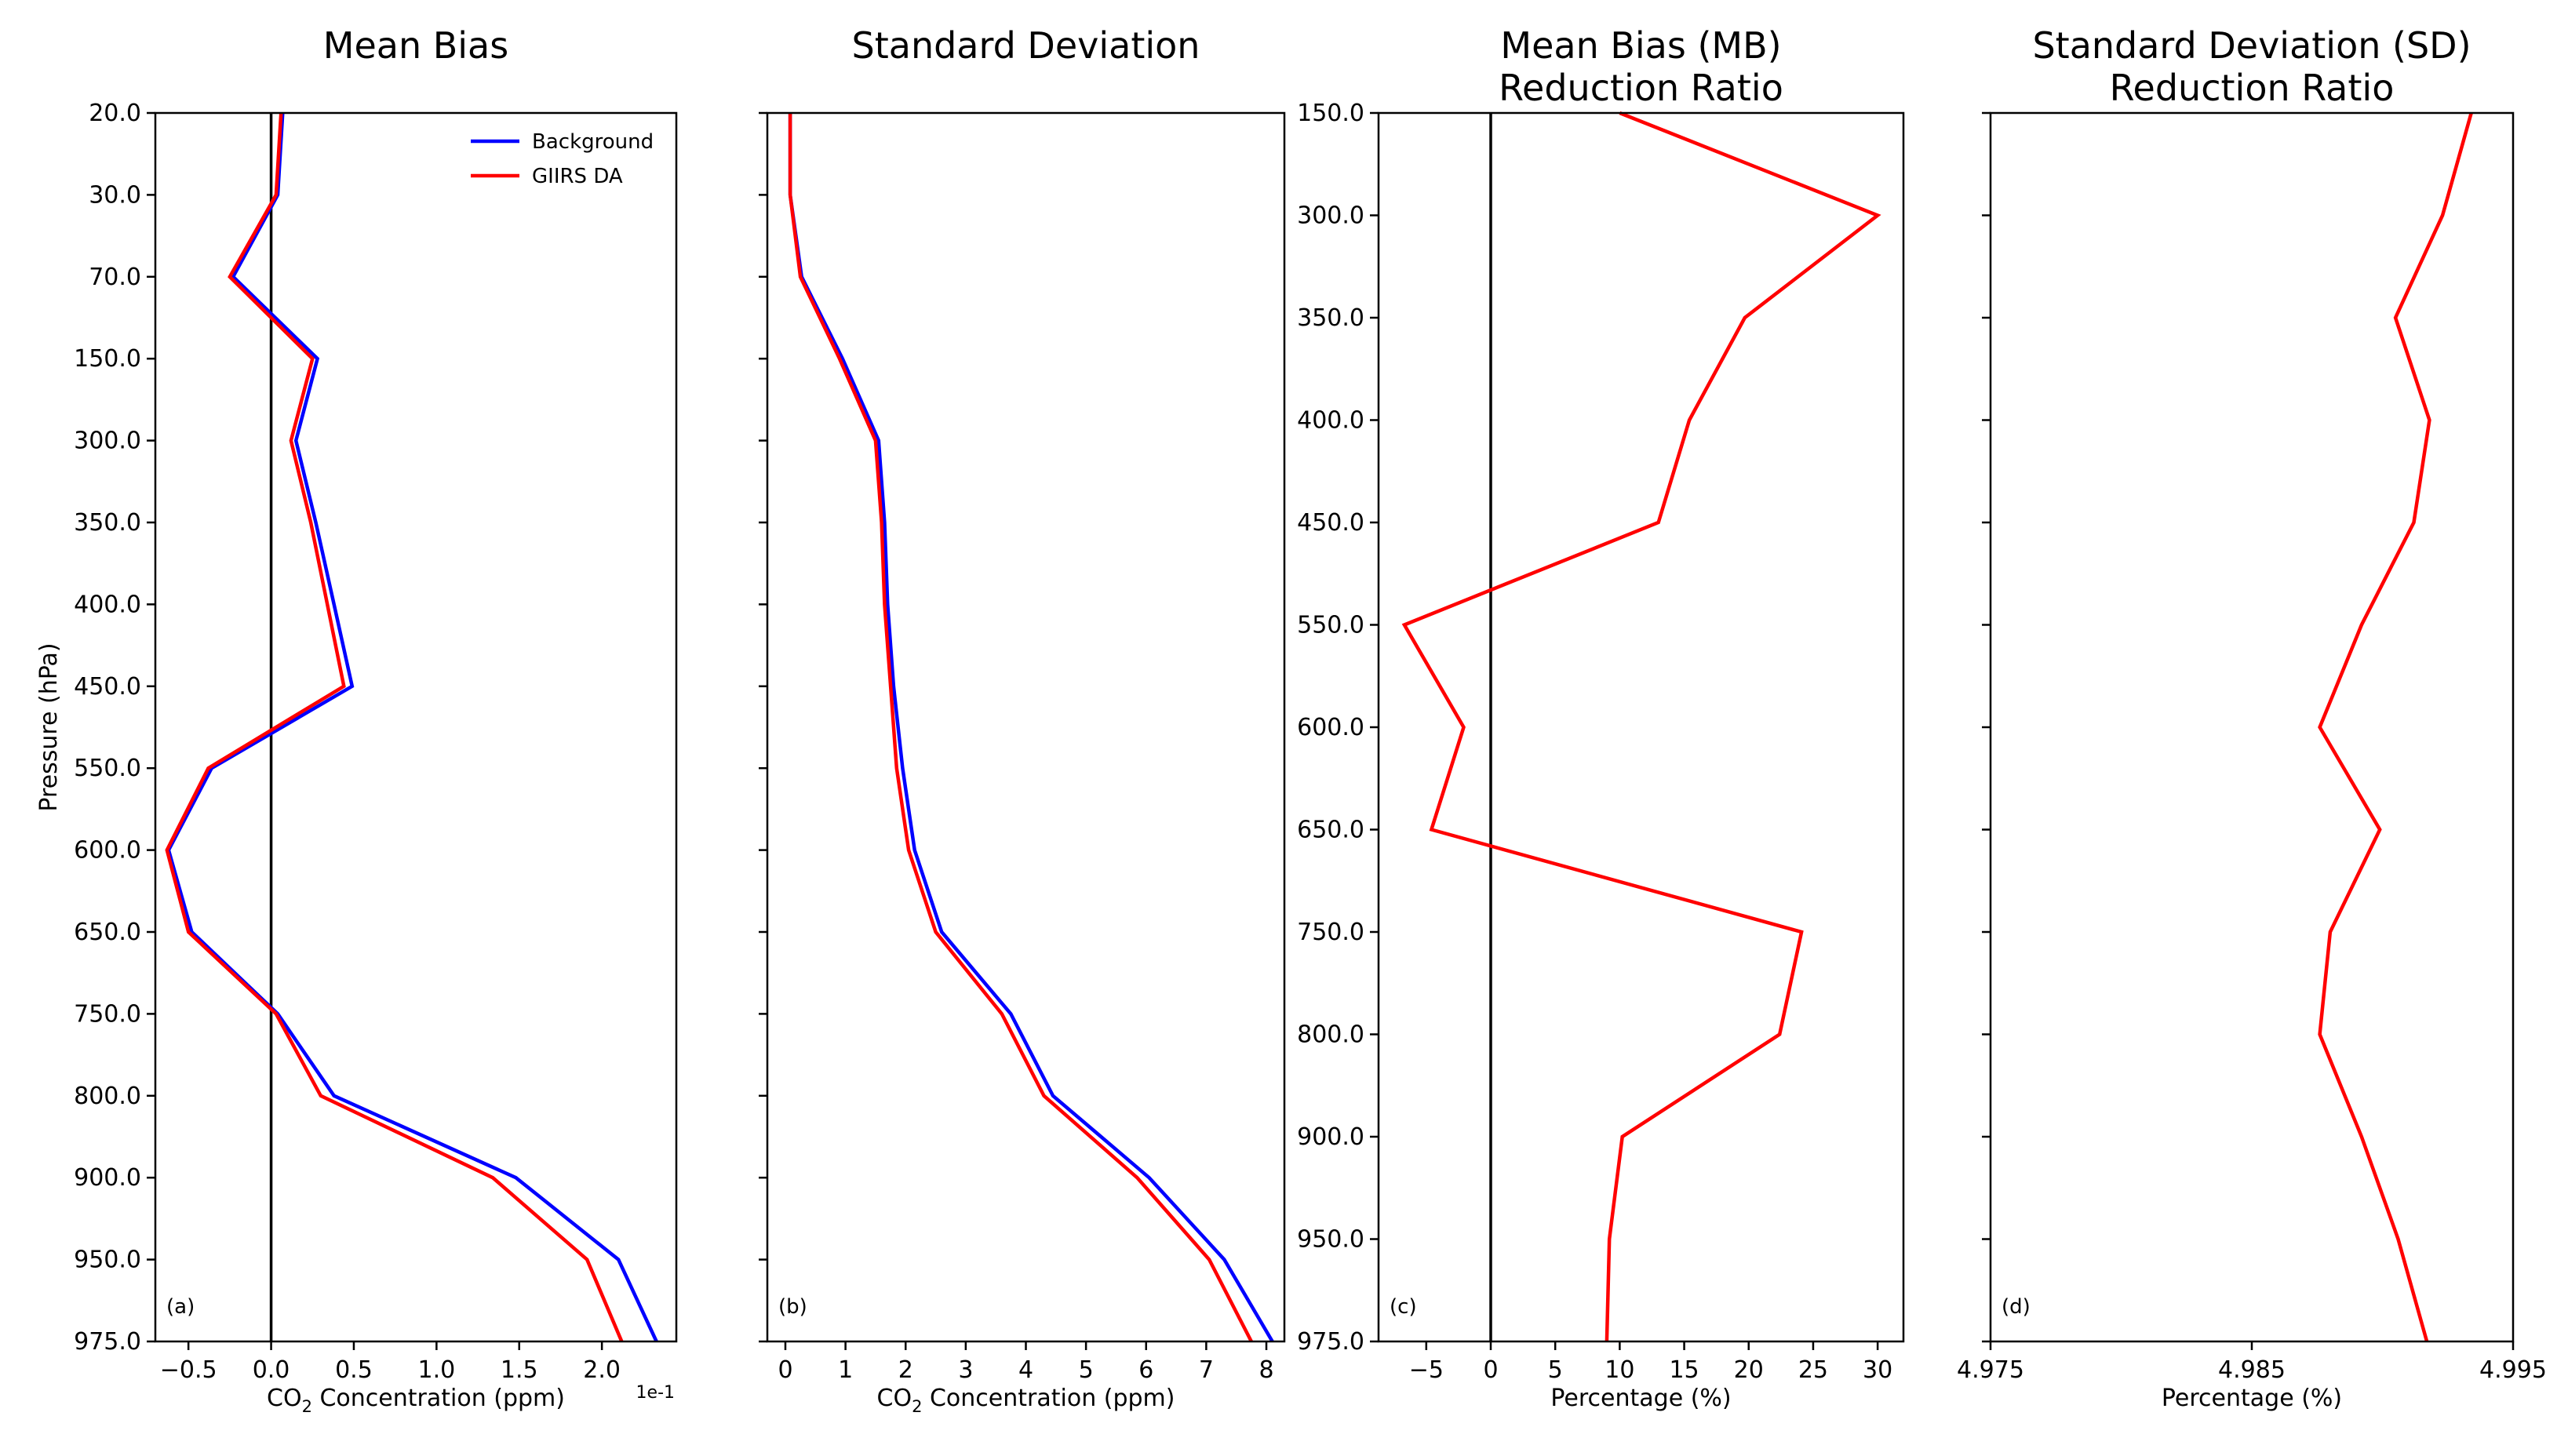 Image resolution: width=2568 pixels, height=1456 pixels. What do you see at coordinates (2252, 1370) in the screenshot?
I see `x-tick-label: 4.985` at bounding box center [2252, 1370].